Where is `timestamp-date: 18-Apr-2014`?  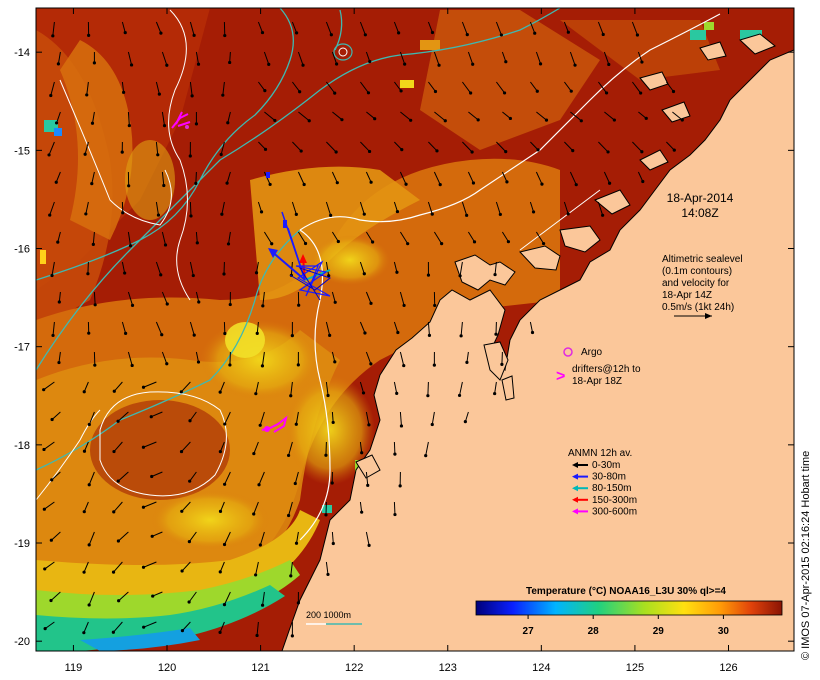 timestamp-date: 18-Apr-2014 is located at coordinates (700, 198).